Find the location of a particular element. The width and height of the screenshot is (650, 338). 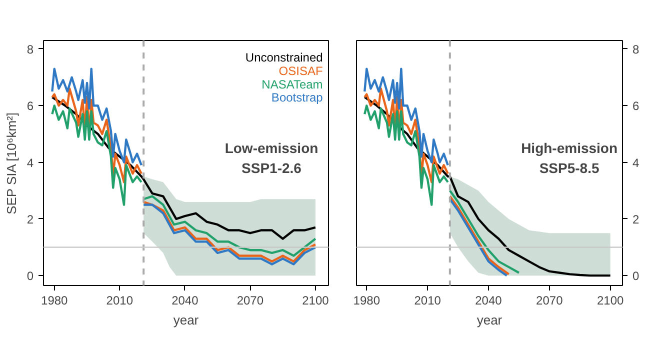

y-axis-title: SEP SIA [10⁶km²] is located at coordinates (11, 163).